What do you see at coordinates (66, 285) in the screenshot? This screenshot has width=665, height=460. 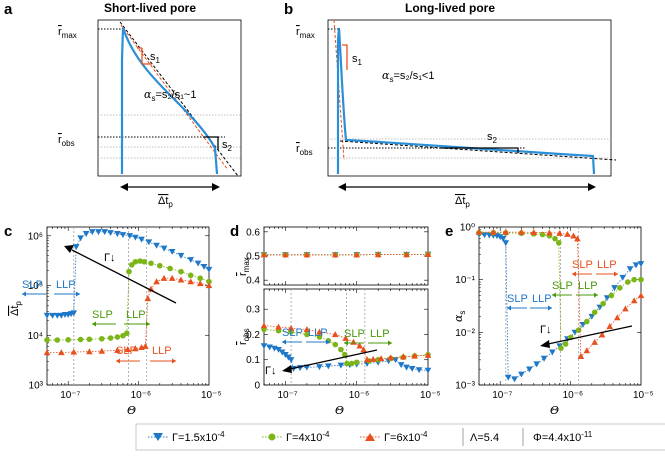 I see `panel-c-llp-blue: LLP` at bounding box center [66, 285].